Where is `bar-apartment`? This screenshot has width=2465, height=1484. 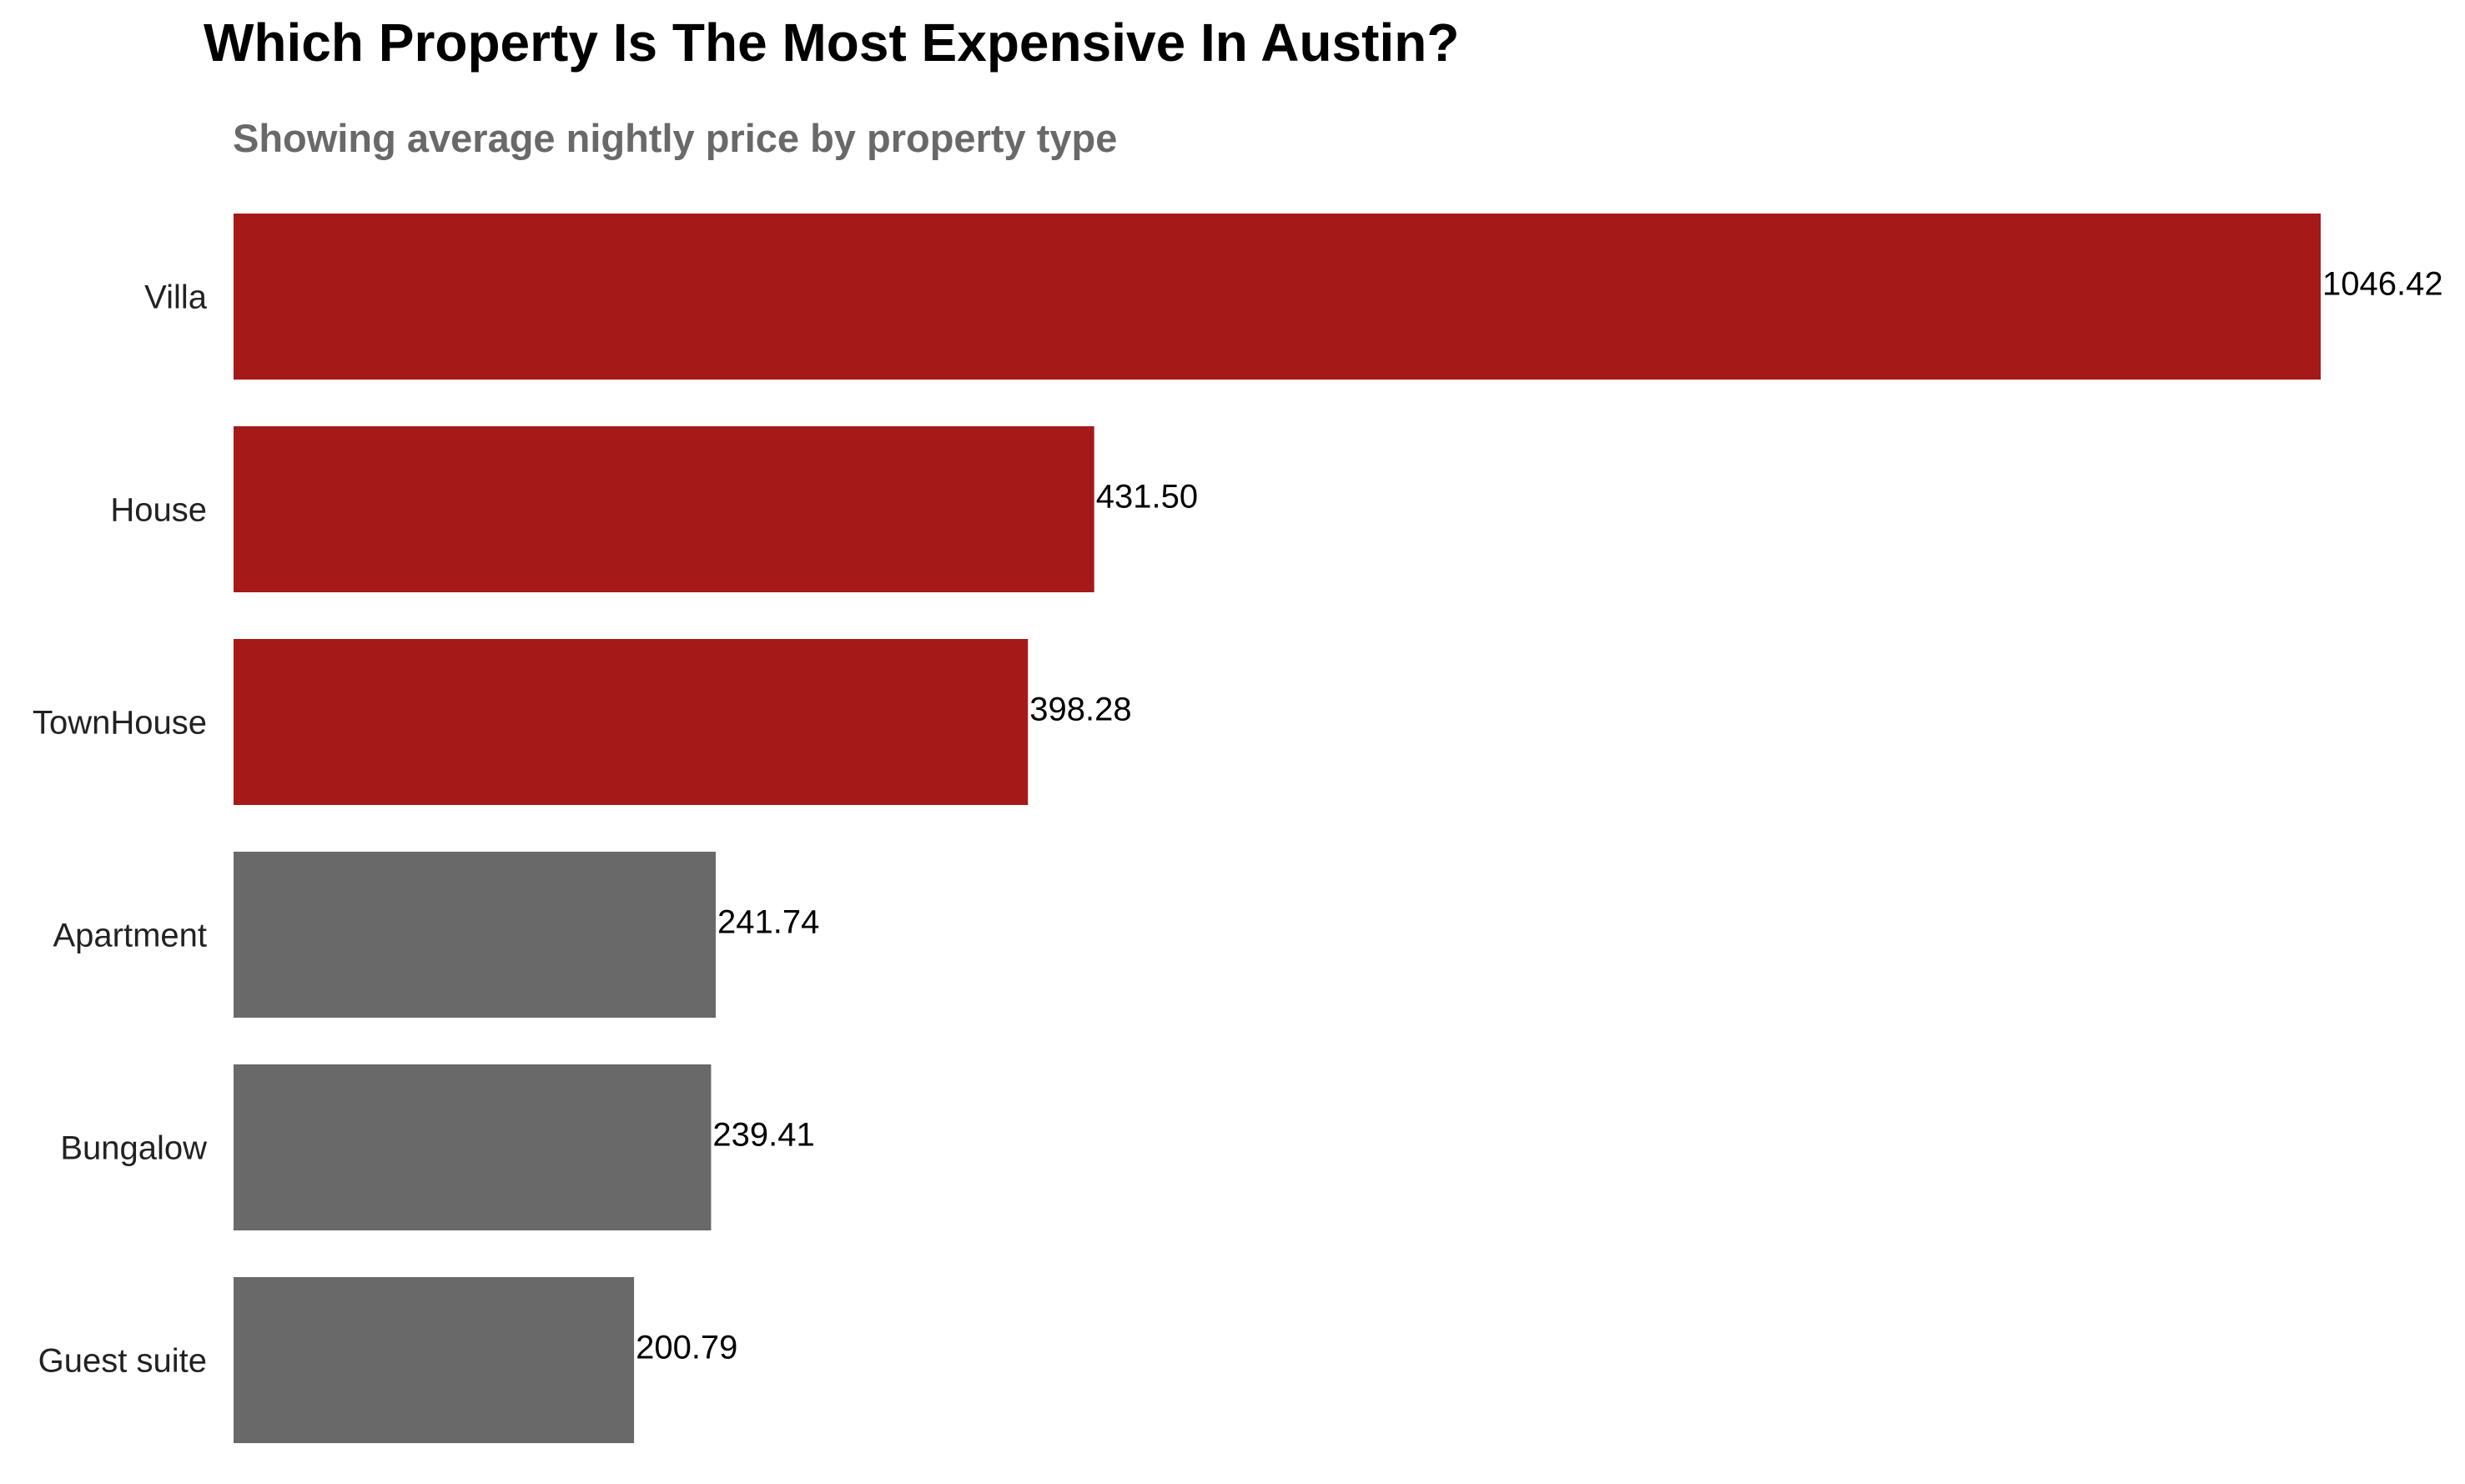 bar-apartment is located at coordinates (475, 935).